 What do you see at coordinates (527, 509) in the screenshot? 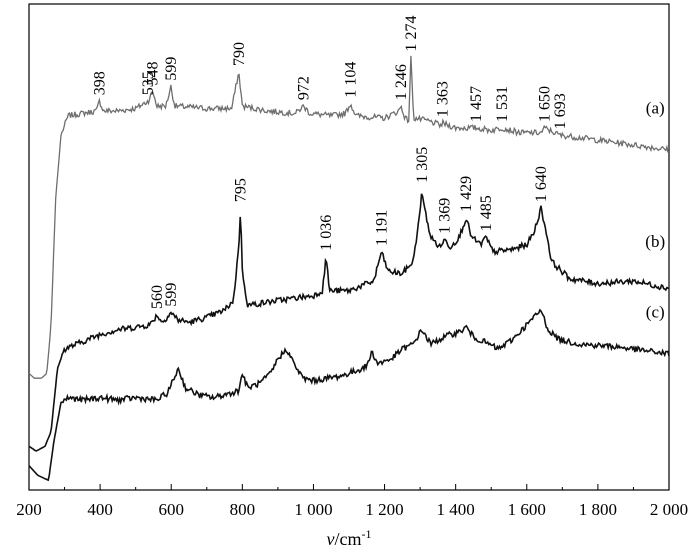
I see `x-tick-label: 1 600` at bounding box center [527, 509].